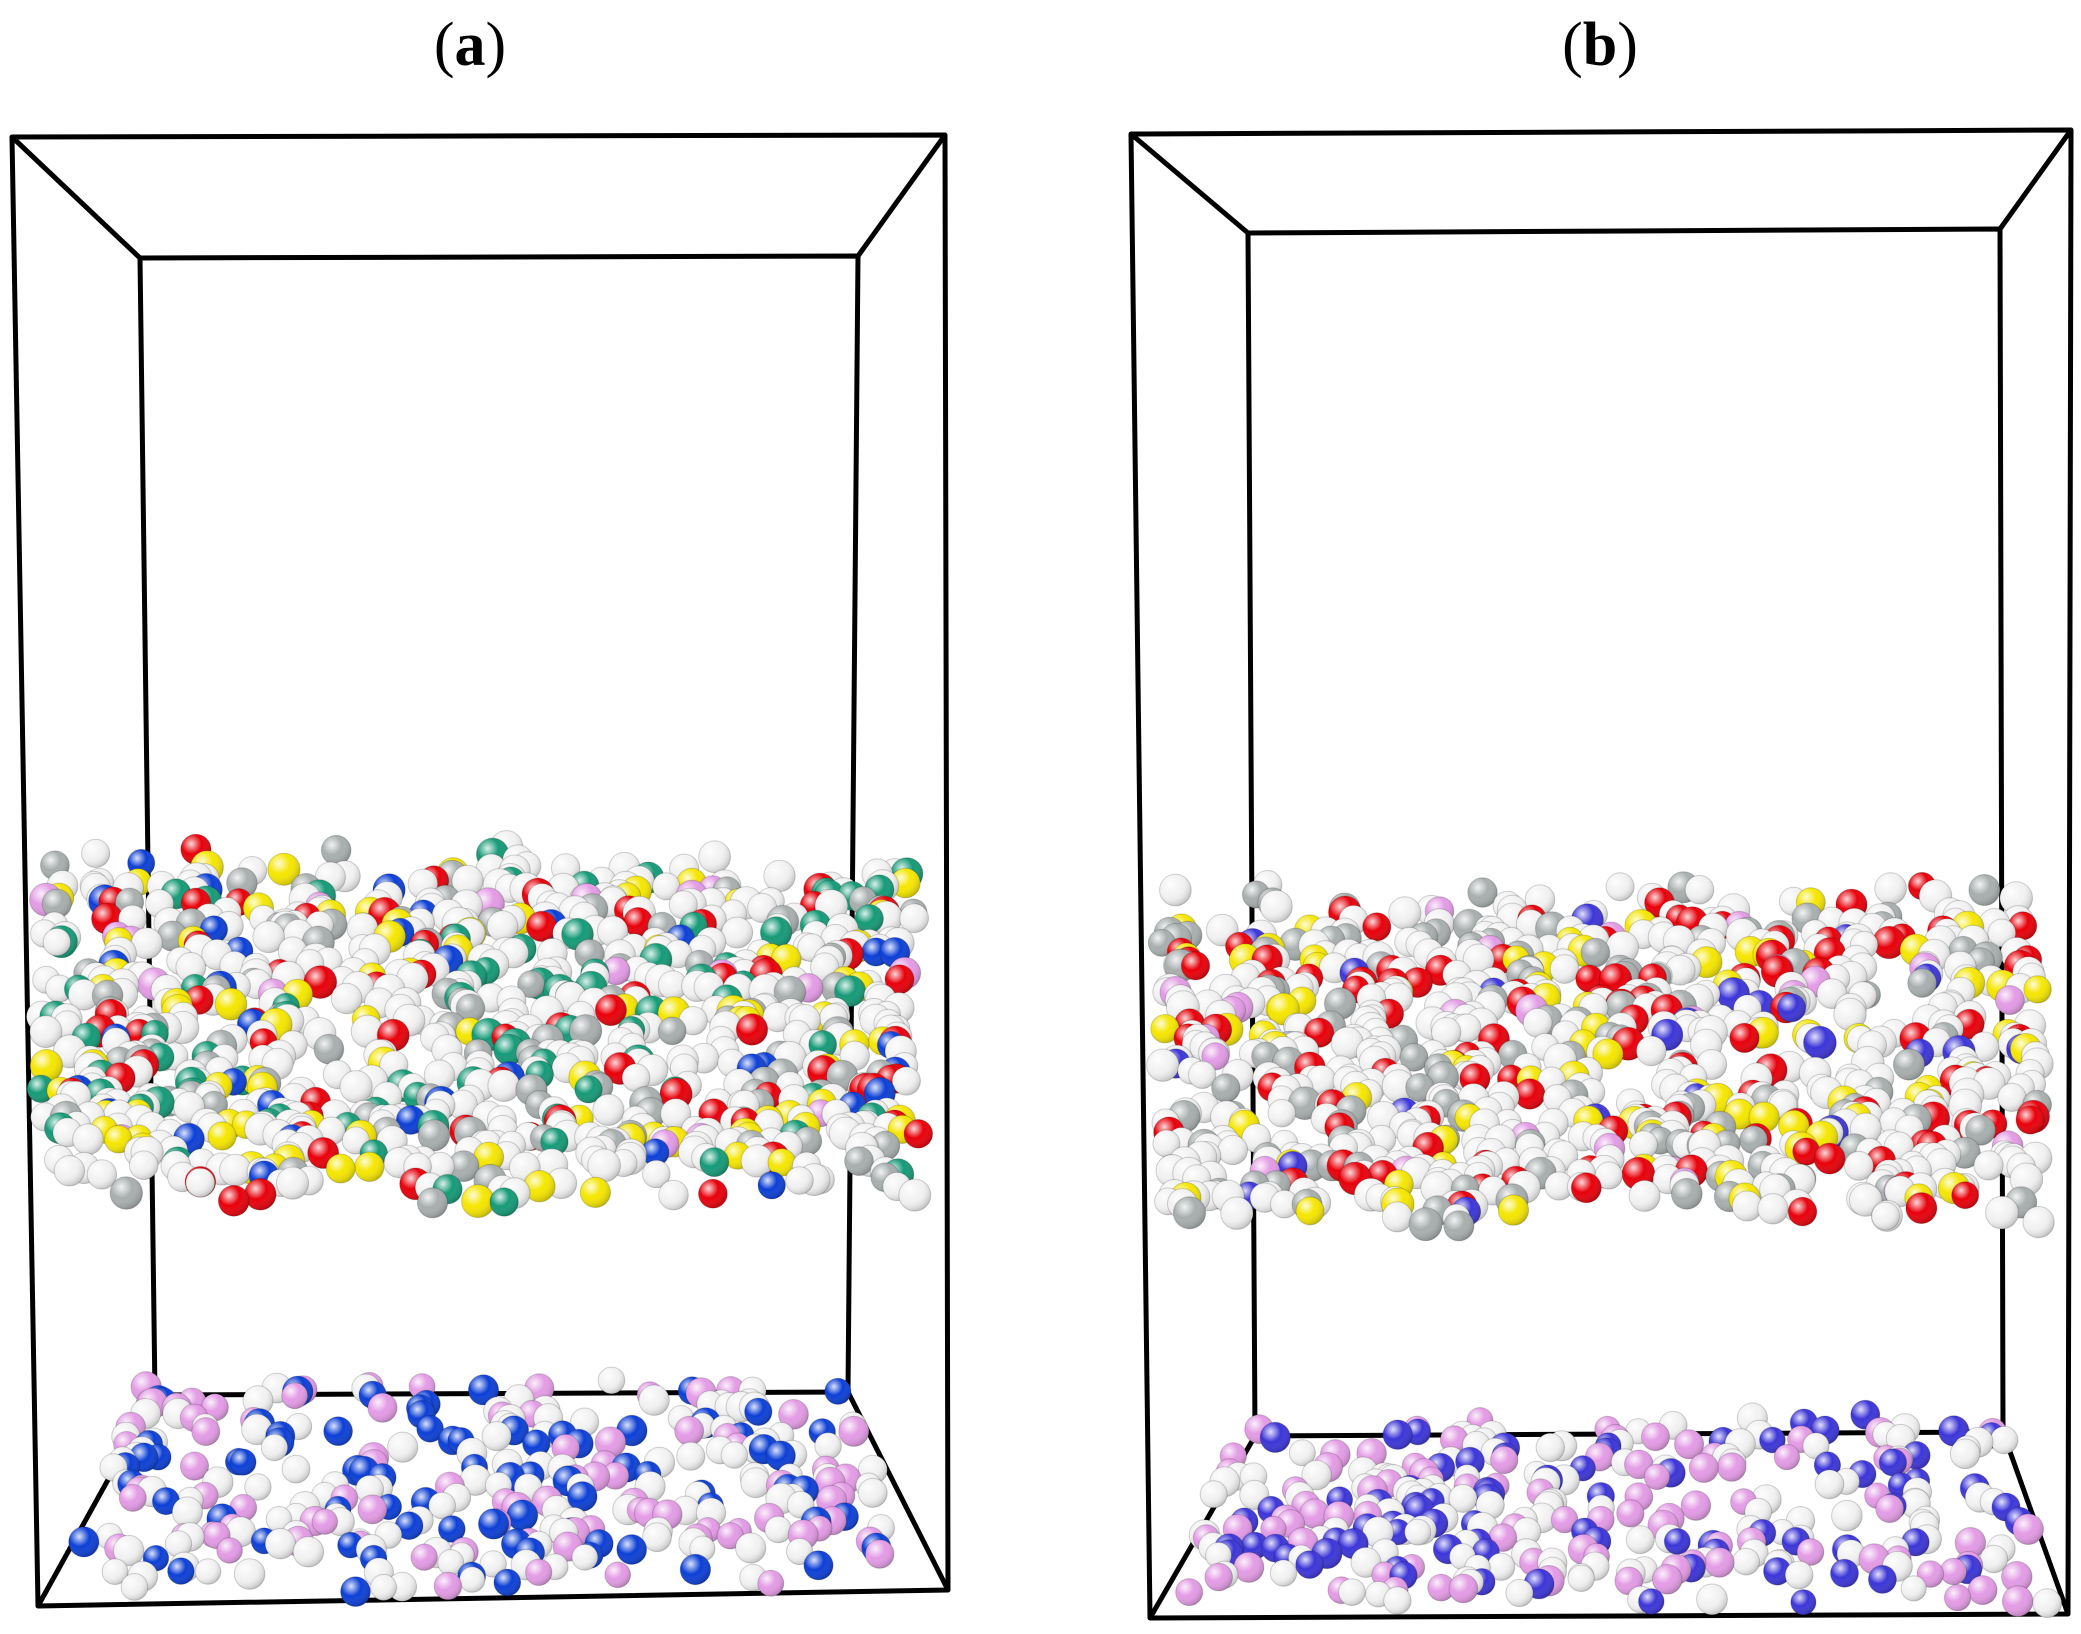  What do you see at coordinates (2035, 179) in the screenshot?
I see `panel-b-edge-tr` at bounding box center [2035, 179].